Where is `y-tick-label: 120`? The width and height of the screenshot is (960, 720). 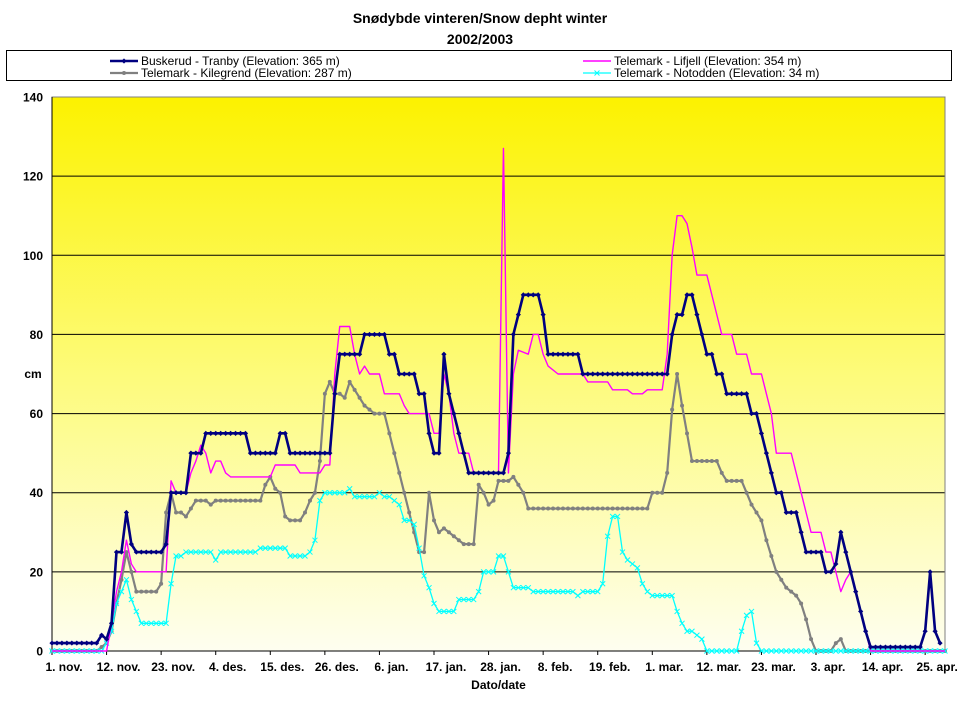
y-tick-label: 120 is located at coordinates (33, 177).